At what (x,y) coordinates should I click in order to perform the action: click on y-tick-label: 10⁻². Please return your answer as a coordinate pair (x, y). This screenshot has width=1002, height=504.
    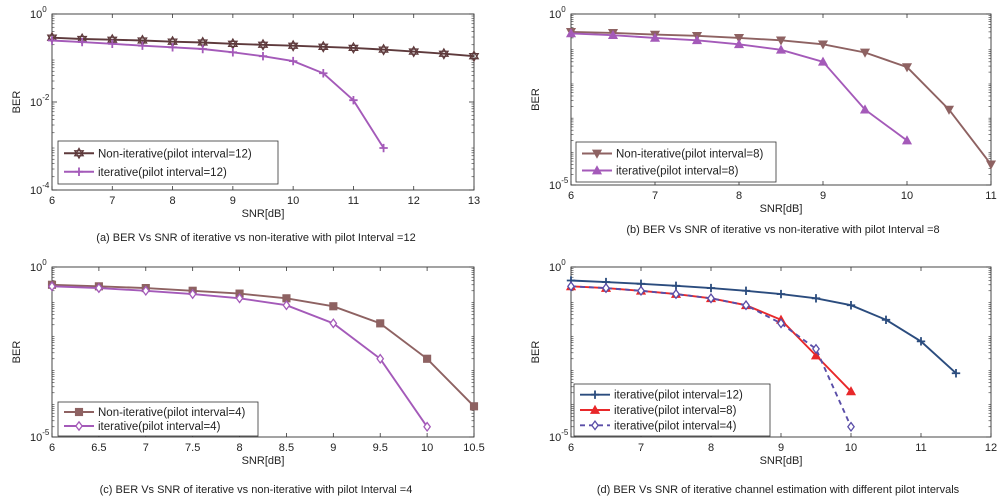
    Looking at the image, I should click on (40, 101).